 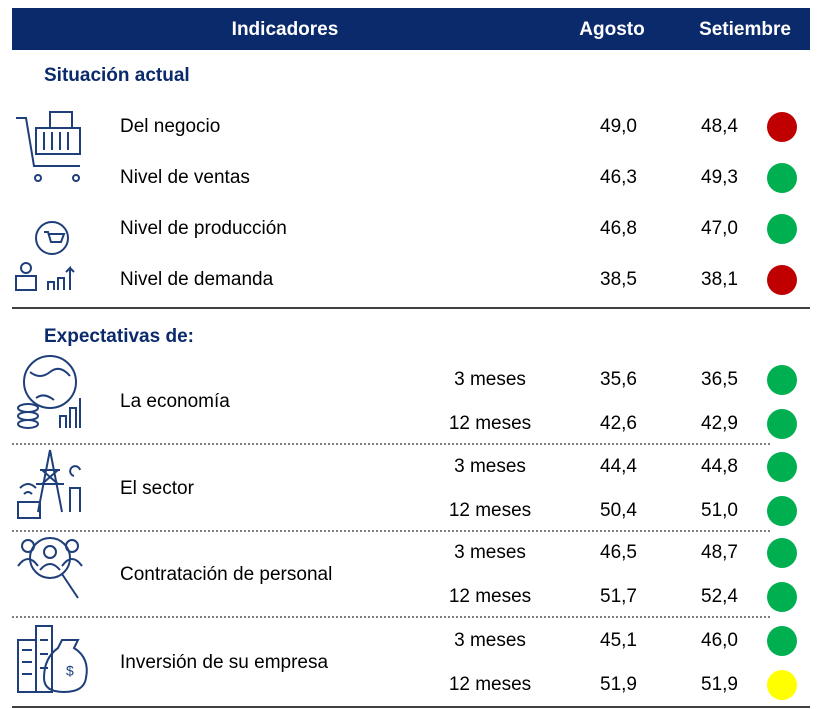 What do you see at coordinates (618, 423) in the screenshot?
I see `agosto-value: 42,6` at bounding box center [618, 423].